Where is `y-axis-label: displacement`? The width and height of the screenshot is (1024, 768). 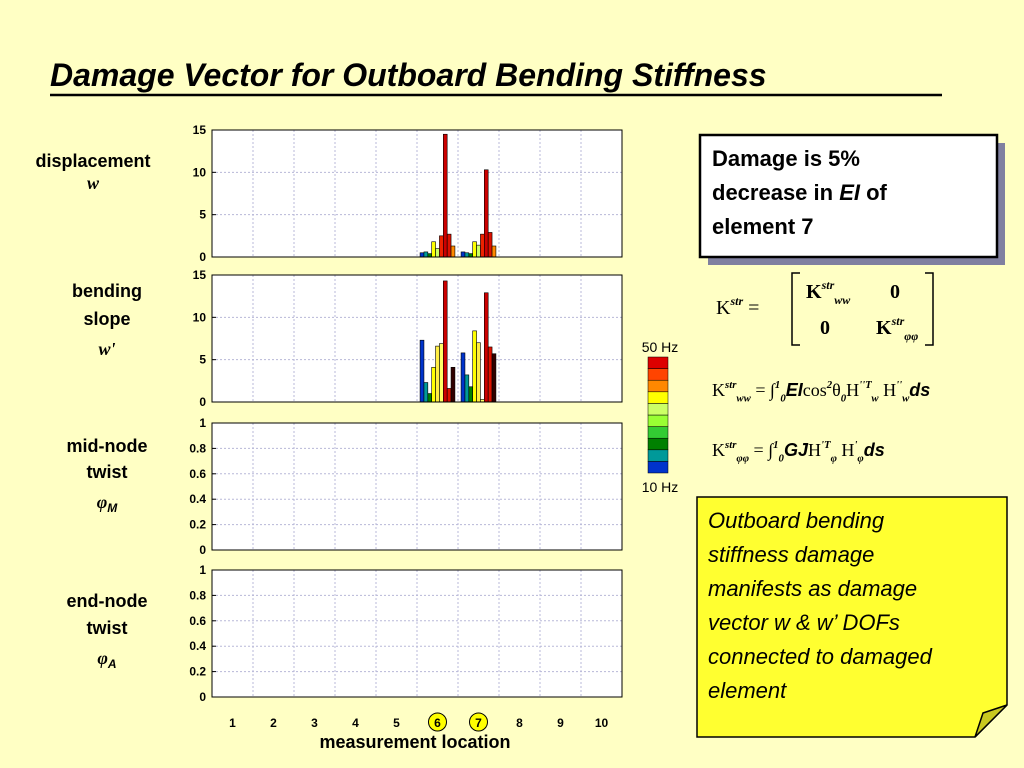
y-axis-label: displacement is located at coordinates (92, 161).